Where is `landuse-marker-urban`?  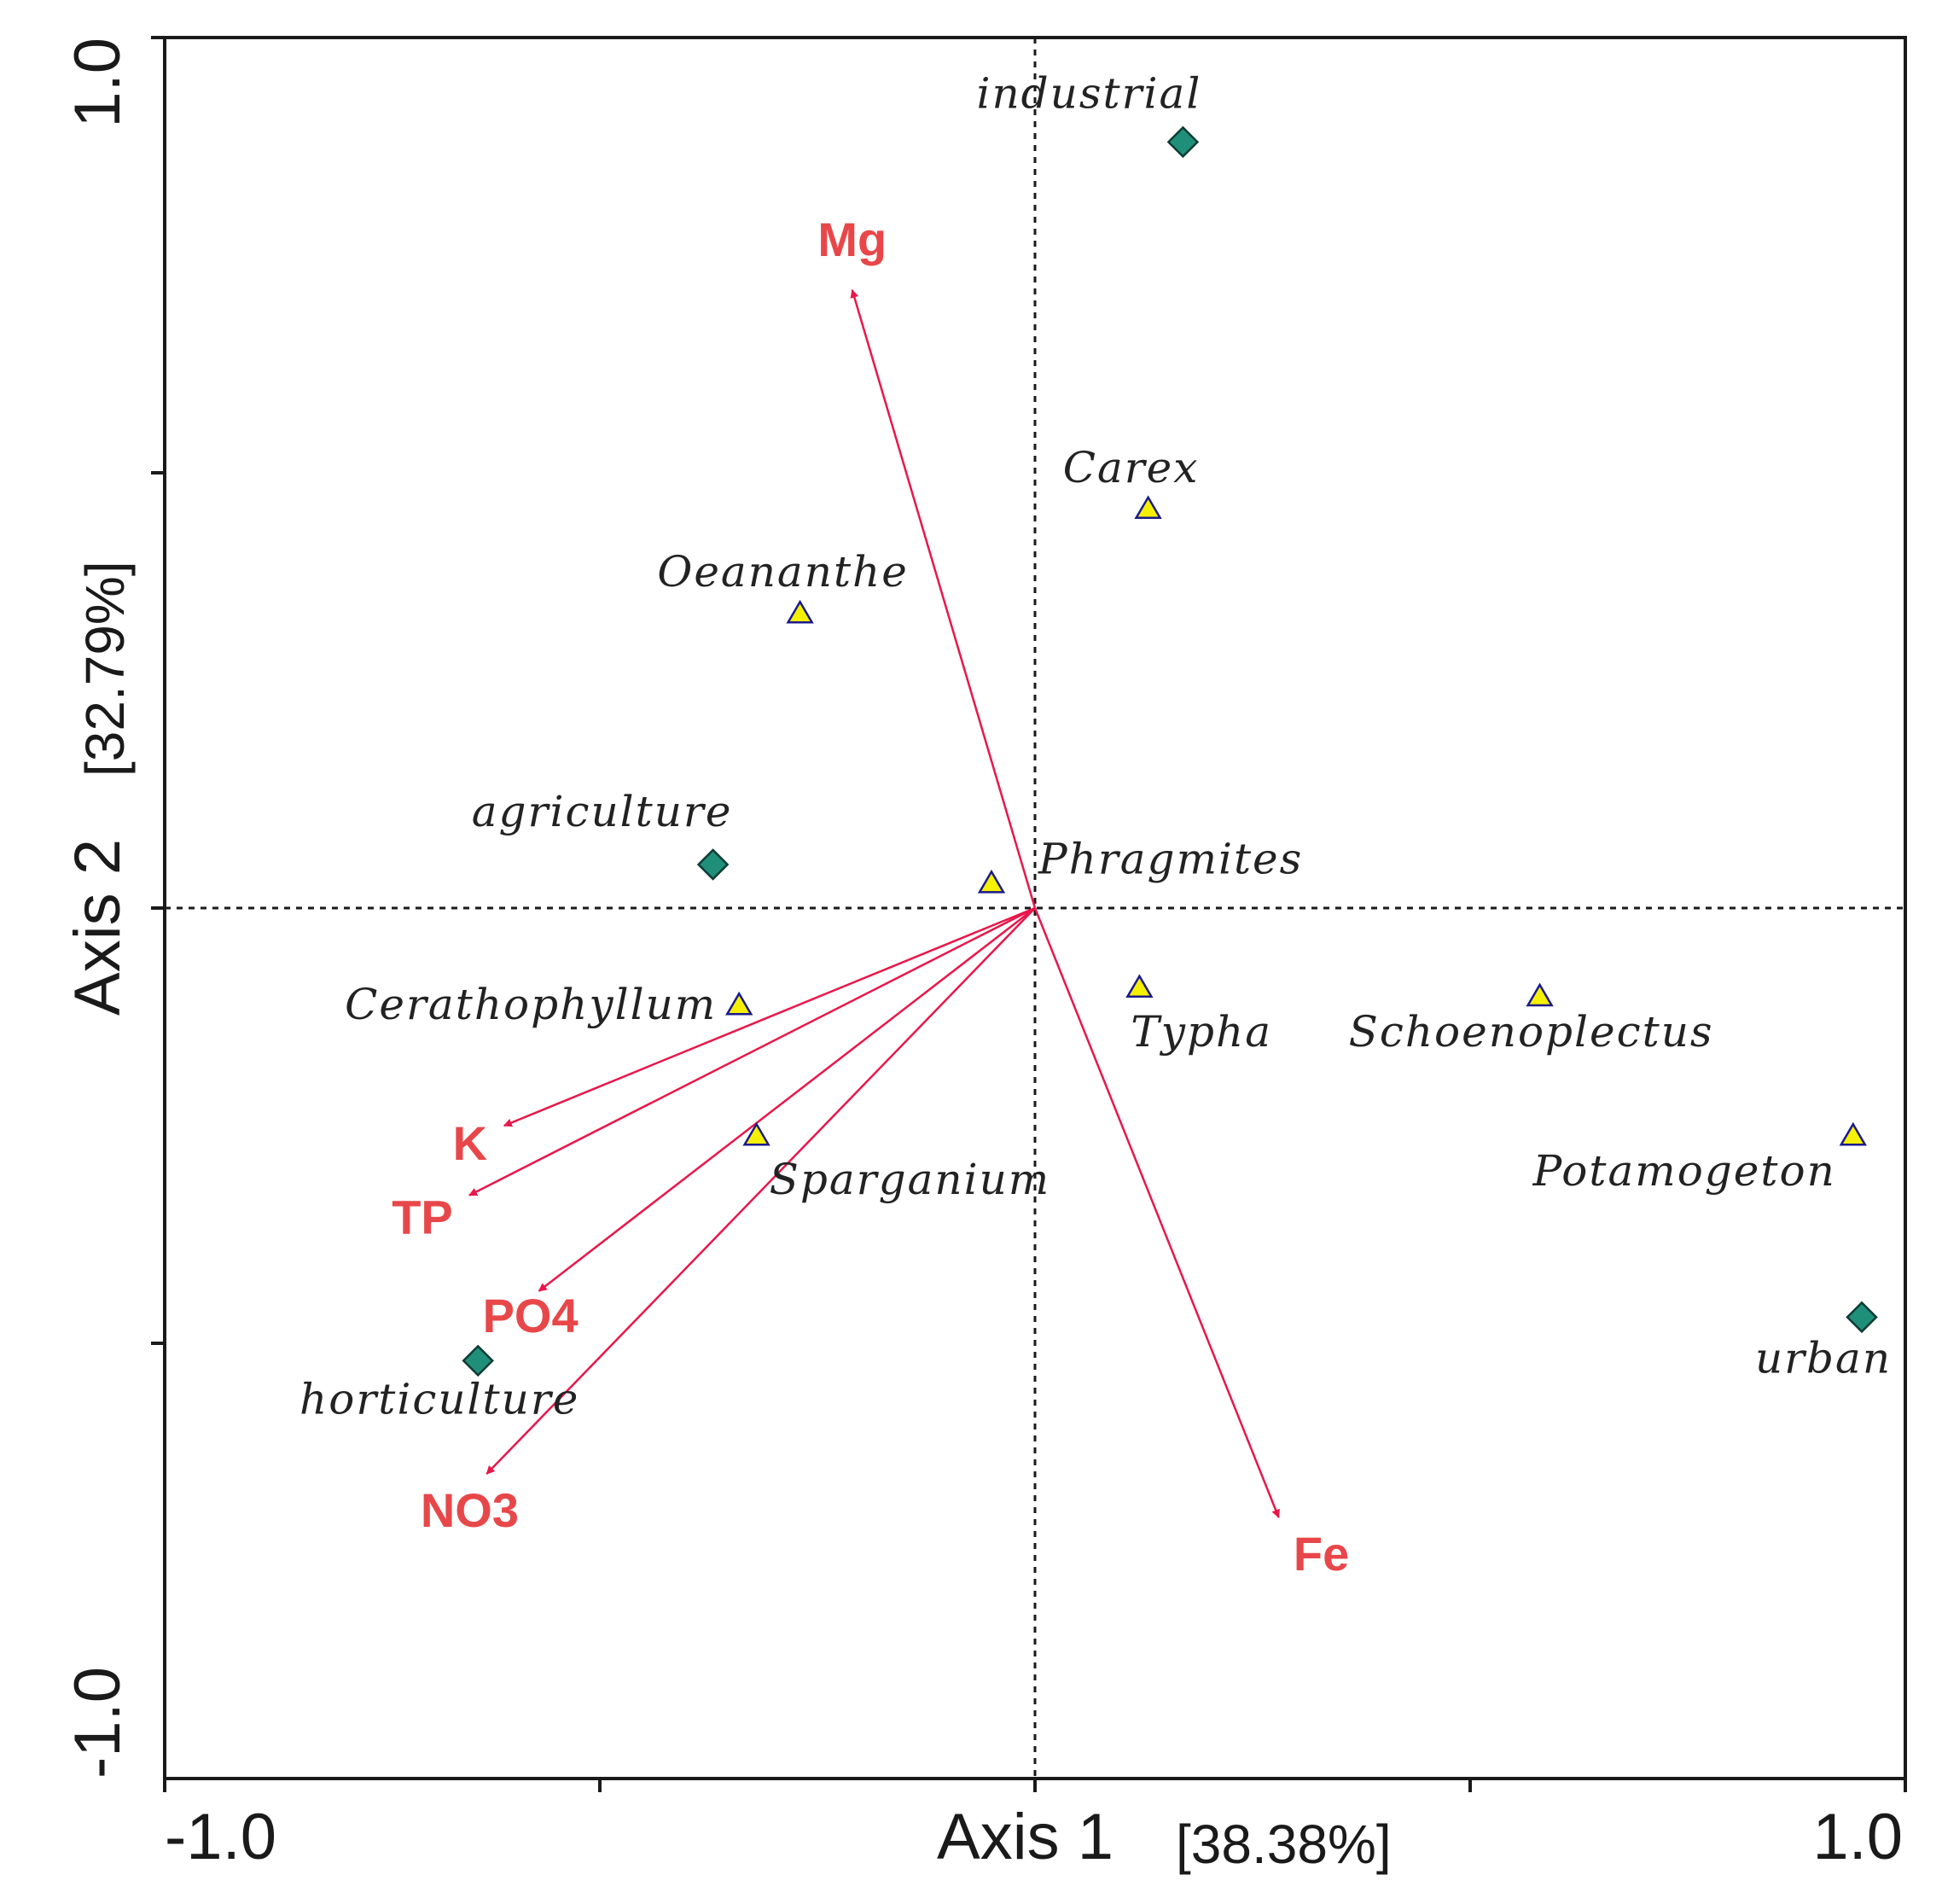 landuse-marker-urban is located at coordinates (1862, 1317).